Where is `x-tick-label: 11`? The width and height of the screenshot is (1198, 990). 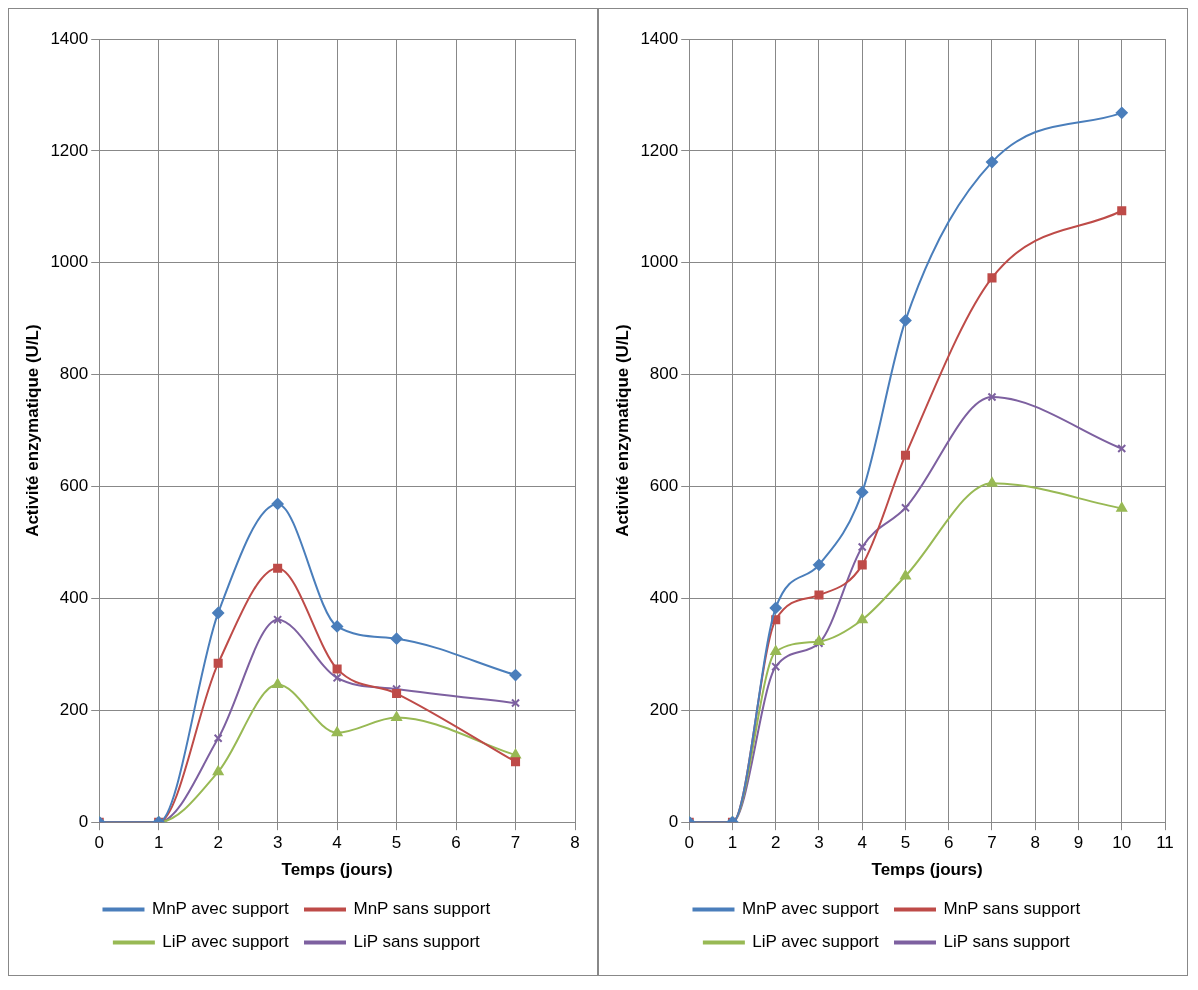
x-tick-label: 11 is located at coordinates (1165, 843).